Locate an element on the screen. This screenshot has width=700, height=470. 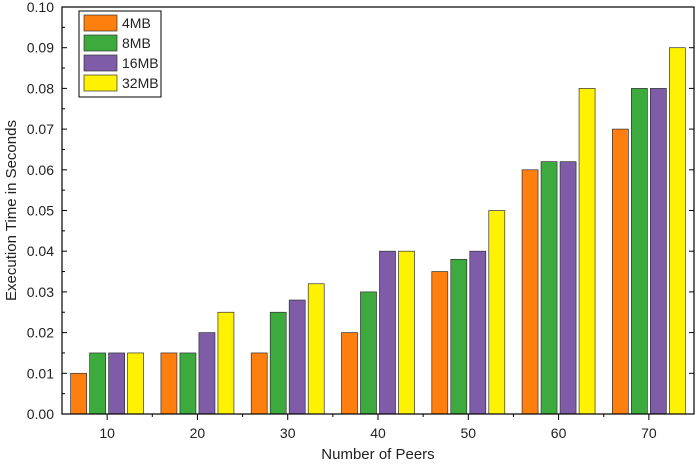
legend-swatch-8mb is located at coordinates (100, 43).